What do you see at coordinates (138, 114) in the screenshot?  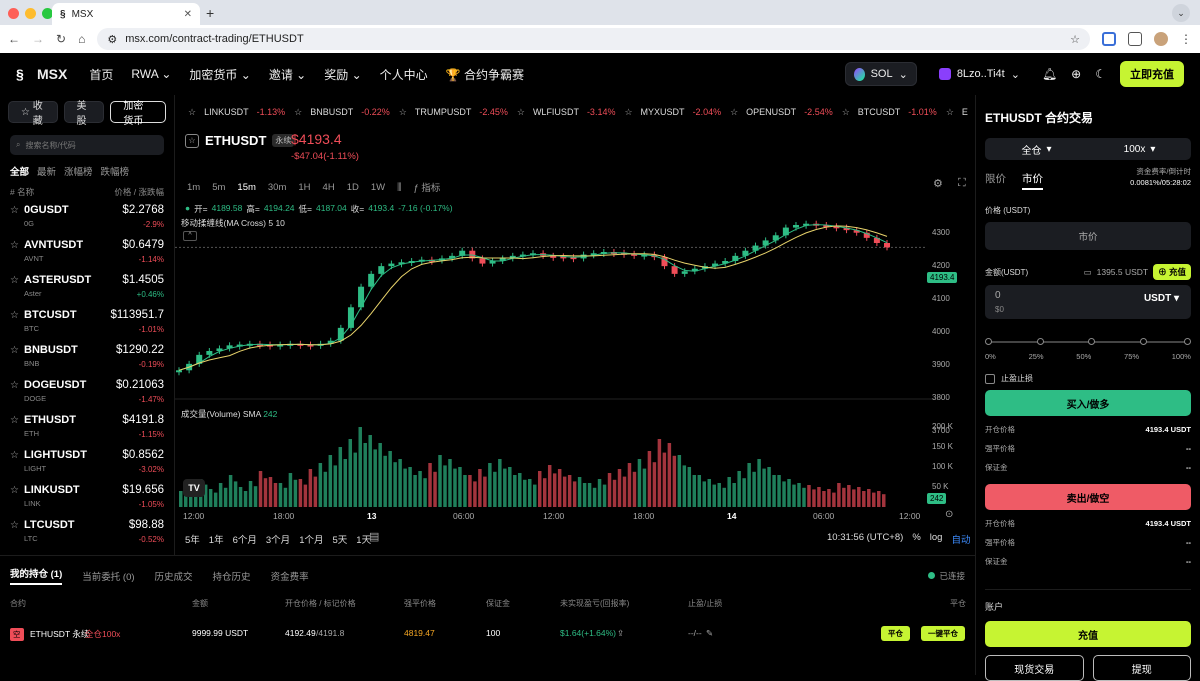 I see `tab-crypto: 加密货币` at bounding box center [138, 114].